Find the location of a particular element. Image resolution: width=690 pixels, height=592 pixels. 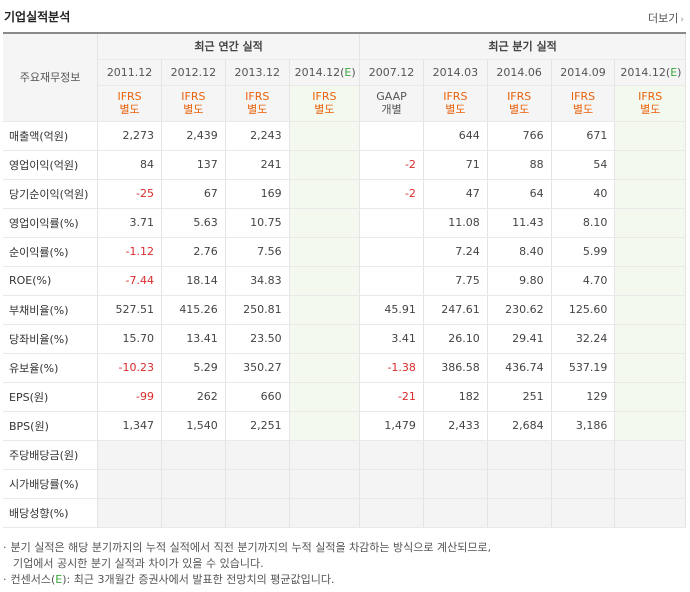

table-cell: 2.76 is located at coordinates (193, 252).